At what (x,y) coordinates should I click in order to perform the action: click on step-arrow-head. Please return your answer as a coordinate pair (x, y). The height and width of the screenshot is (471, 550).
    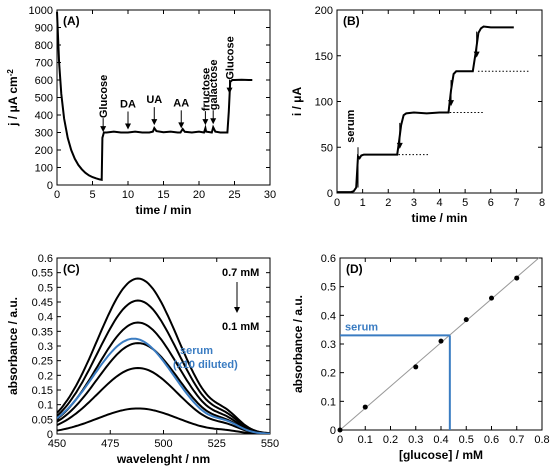
    Looking at the image, I should click on (451, 103).